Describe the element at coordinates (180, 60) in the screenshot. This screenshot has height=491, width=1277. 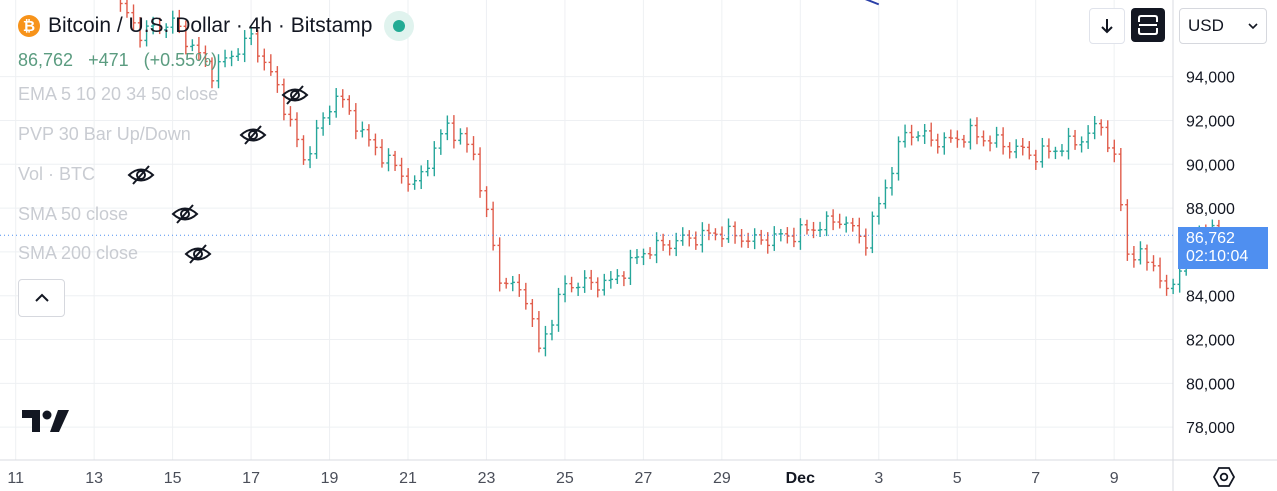
I see `price-change-percent: (+0.55%)` at that location.